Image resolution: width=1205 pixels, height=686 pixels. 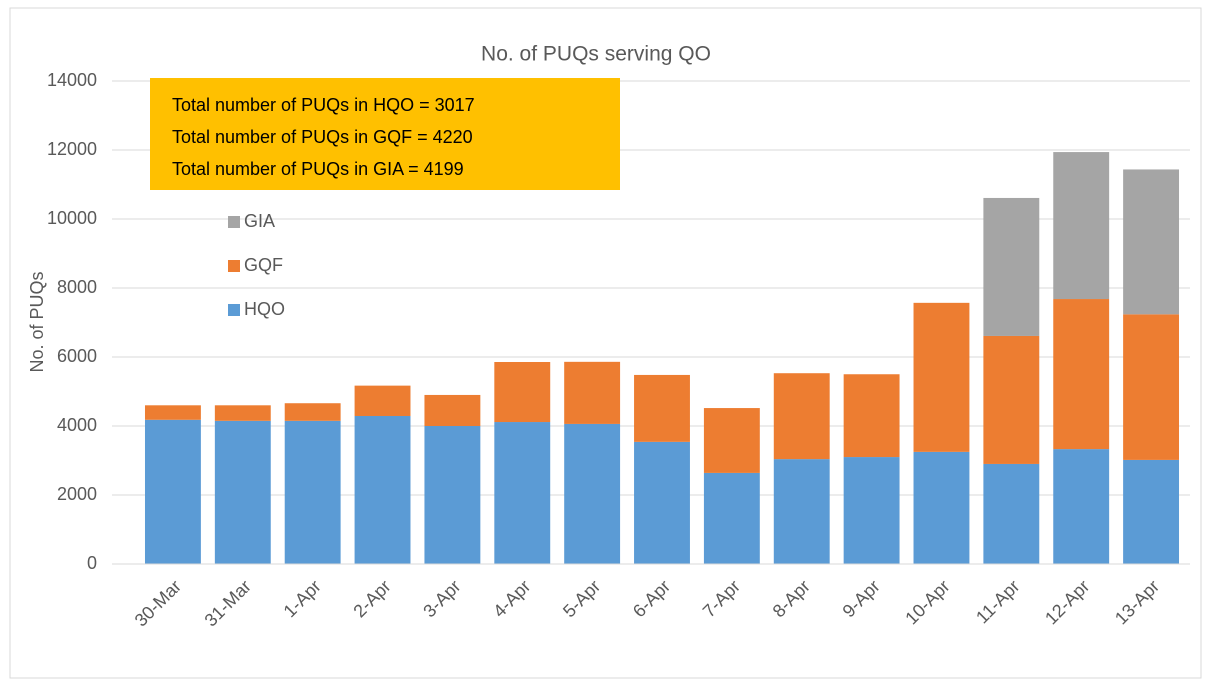 I want to click on annotation-box, so click(x=385, y=134).